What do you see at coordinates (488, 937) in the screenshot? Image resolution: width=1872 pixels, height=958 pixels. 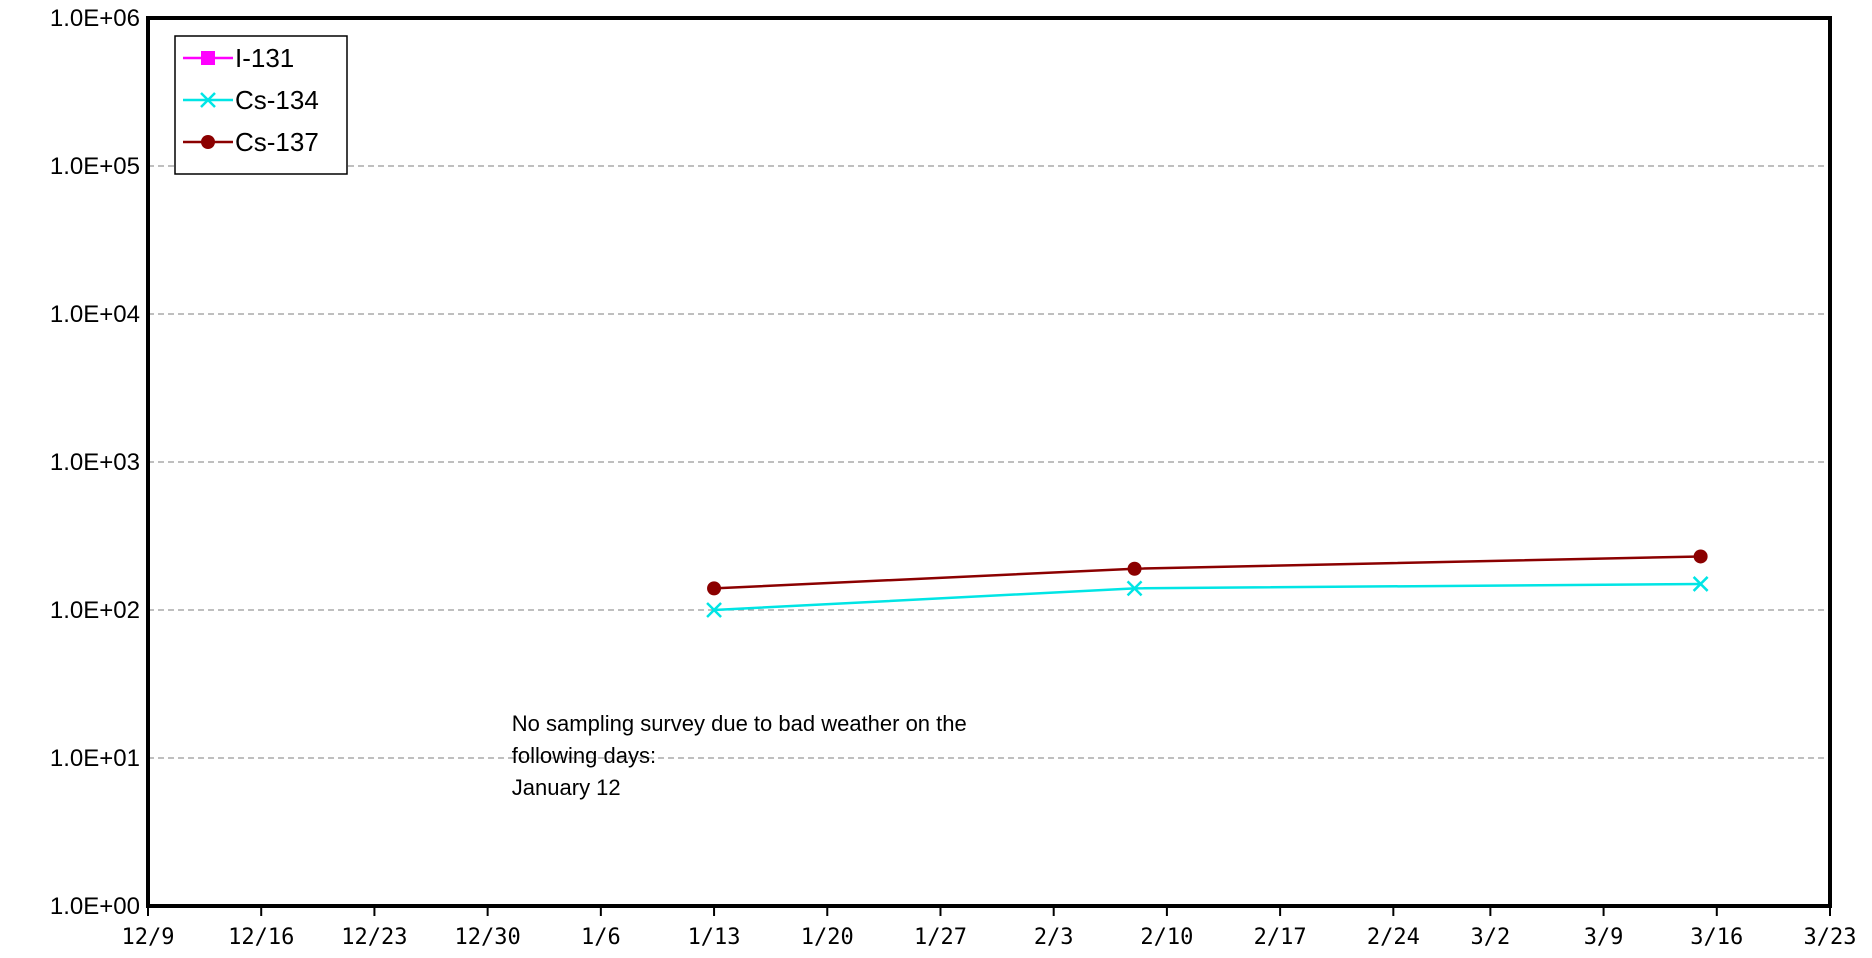 I see `x-tick-label: 12/30` at bounding box center [488, 937].